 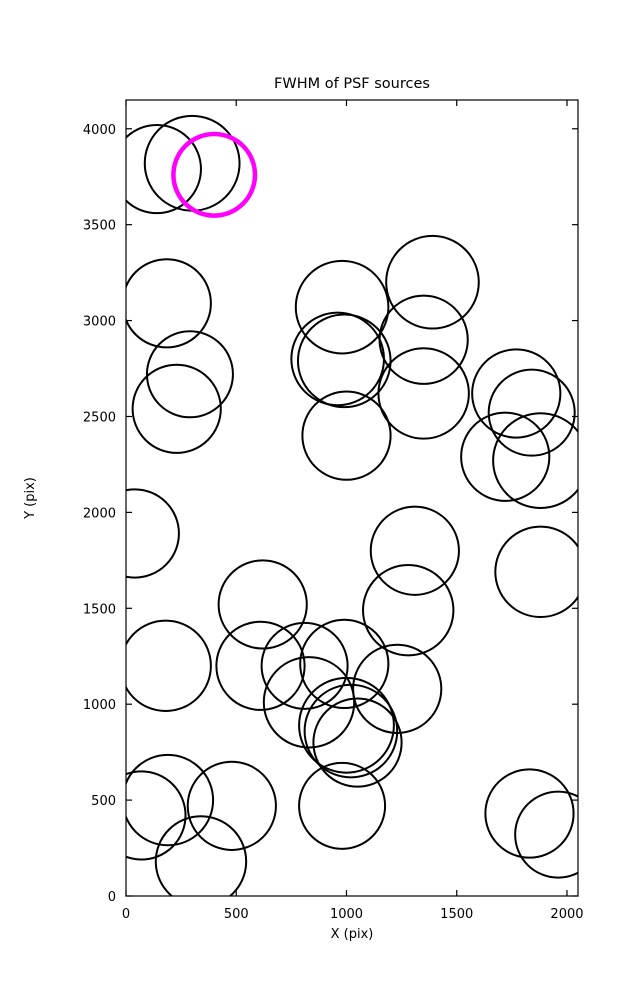 I want to click on highlighted-source-circle, so click(x=214, y=174).